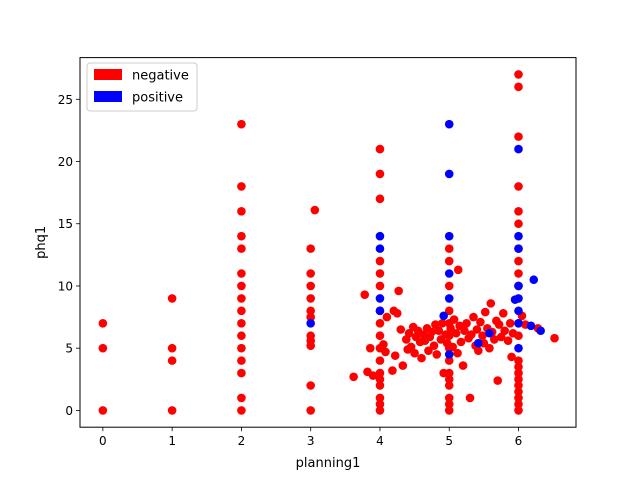 The width and height of the screenshot is (640, 480). Describe the element at coordinates (449, 441) in the screenshot. I see `x-tick-label-5: 5` at that location.